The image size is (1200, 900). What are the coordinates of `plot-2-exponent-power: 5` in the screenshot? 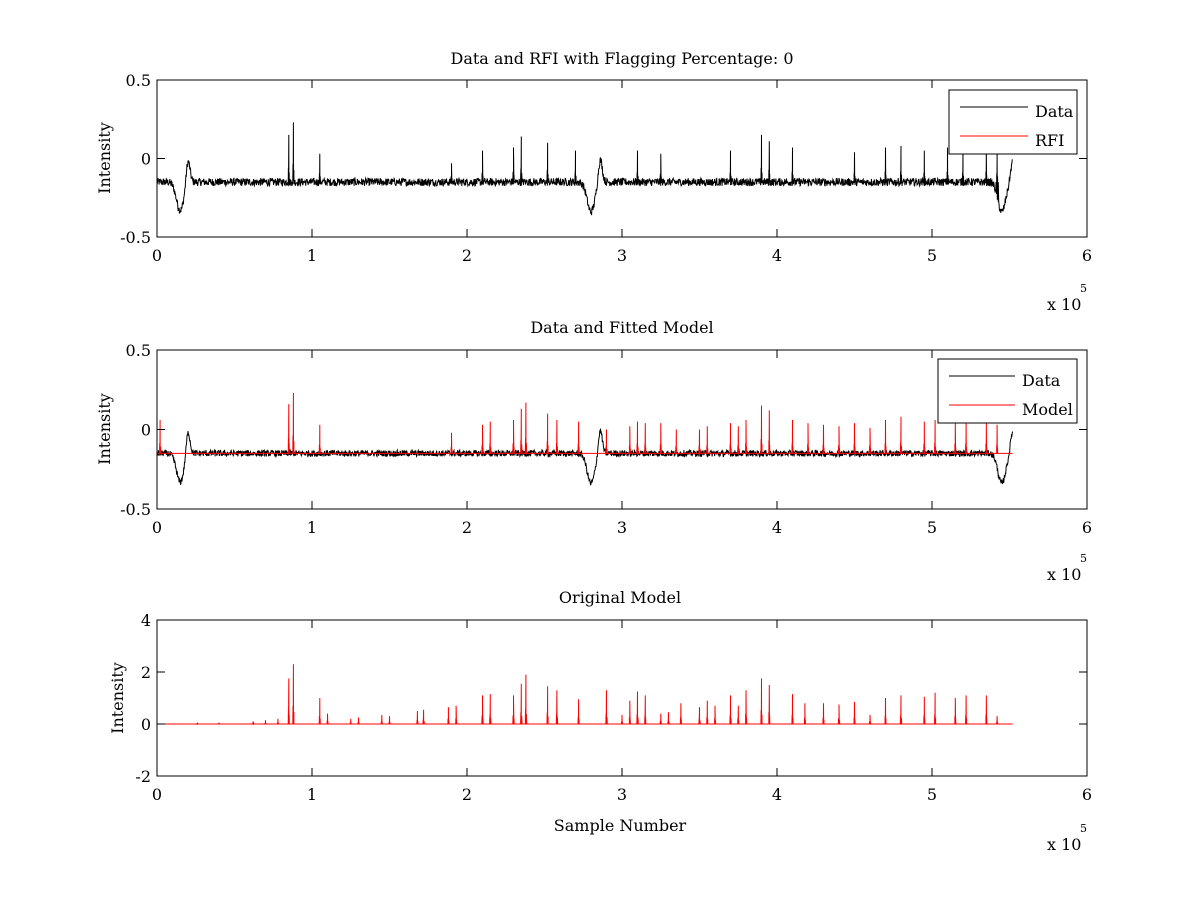 It's located at (1083, 558).